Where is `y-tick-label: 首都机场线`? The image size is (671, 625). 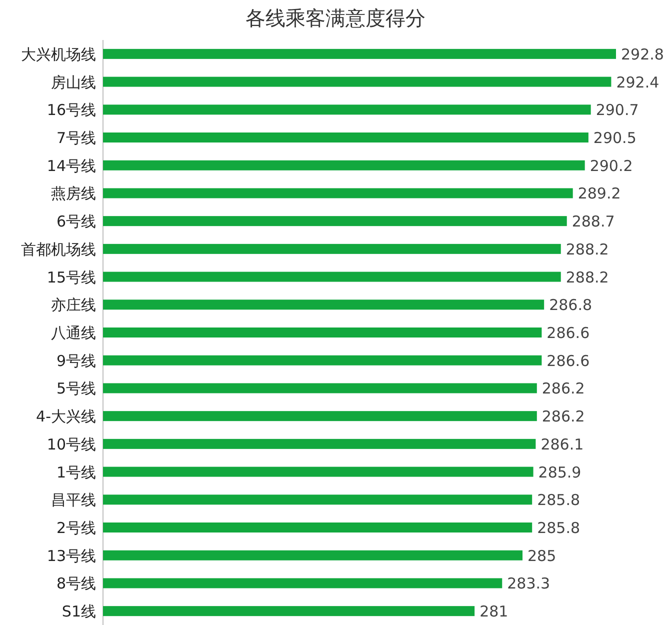 y-tick-label: 首都机场线 is located at coordinates (58, 249).